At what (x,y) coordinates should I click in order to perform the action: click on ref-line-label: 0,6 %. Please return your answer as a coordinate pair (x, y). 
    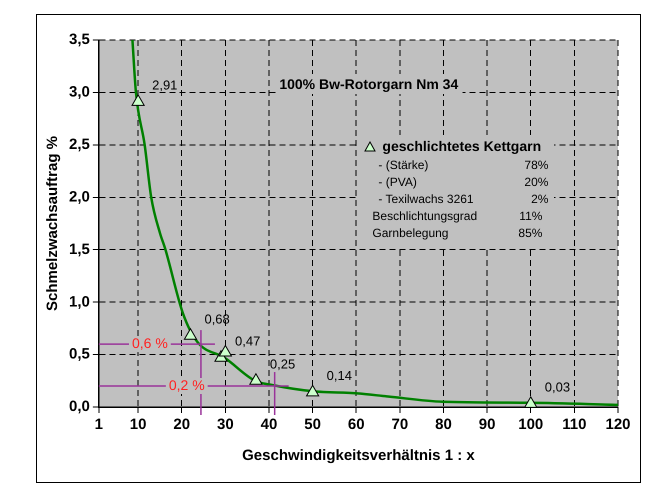
    Looking at the image, I should click on (150, 342).